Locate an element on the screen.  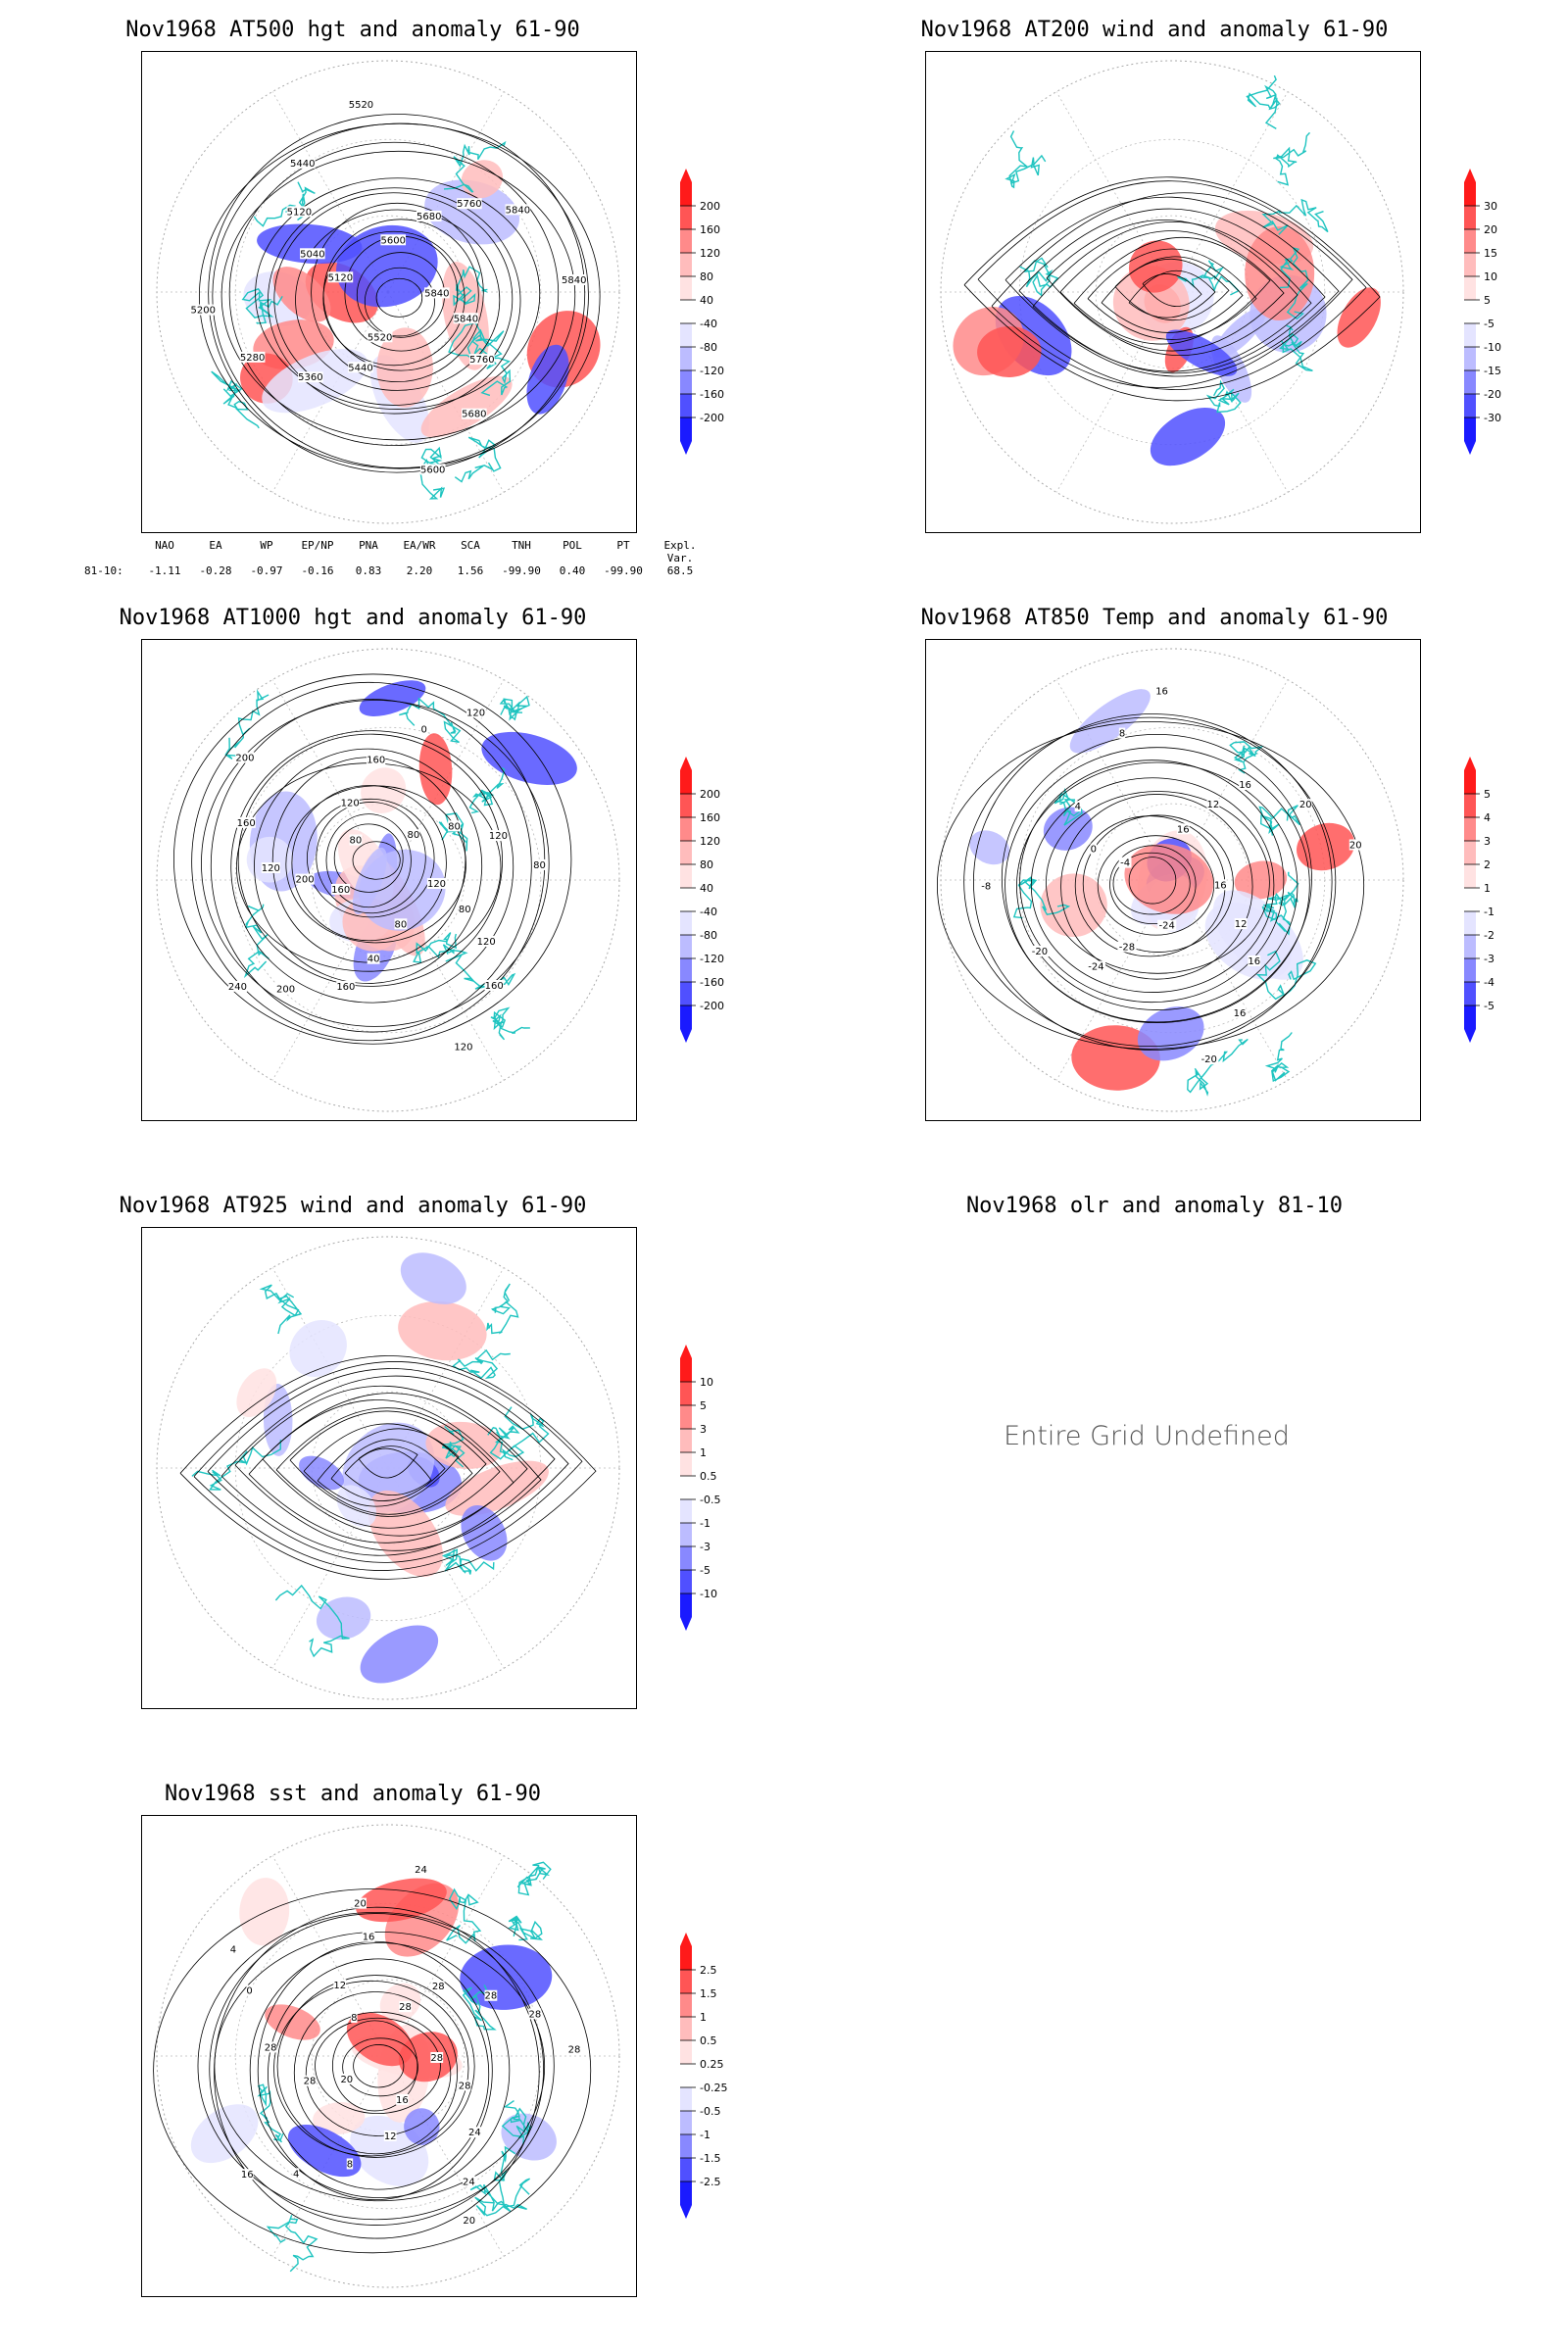
legend-label: -3 is located at coordinates (1489, 959).